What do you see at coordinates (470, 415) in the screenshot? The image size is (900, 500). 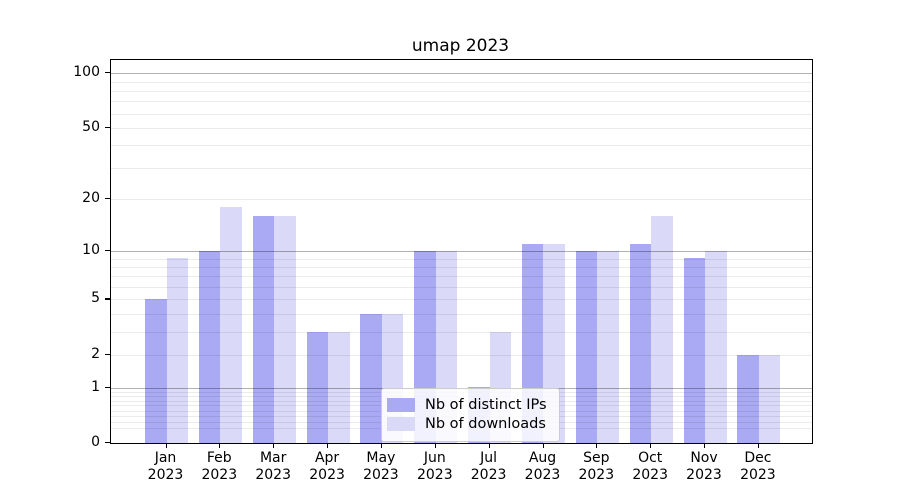 I see `legend: Nb of distinct IPs Nb of downloads` at bounding box center [470, 415].